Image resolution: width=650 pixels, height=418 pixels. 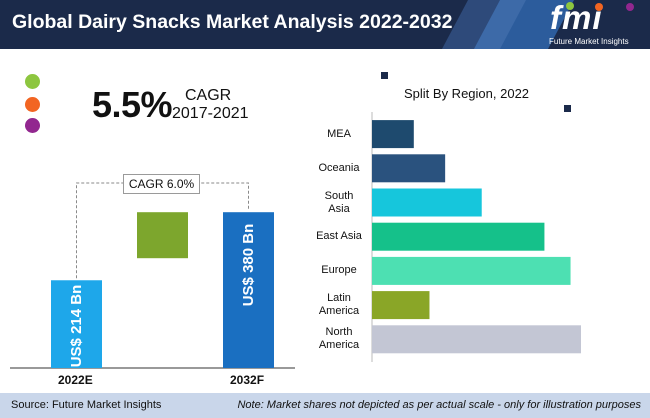 I want to click on orange-dot-icon, so click(x=32, y=104).